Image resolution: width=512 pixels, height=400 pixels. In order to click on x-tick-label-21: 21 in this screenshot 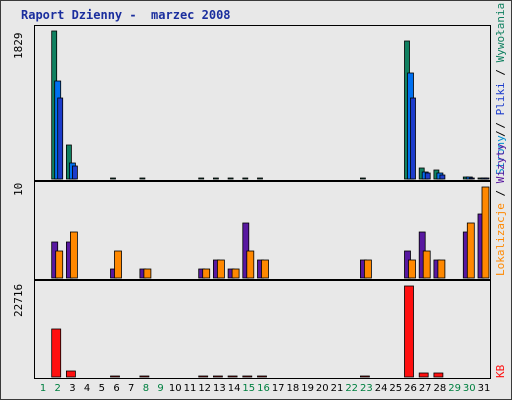, I will do `click(337, 388)`.